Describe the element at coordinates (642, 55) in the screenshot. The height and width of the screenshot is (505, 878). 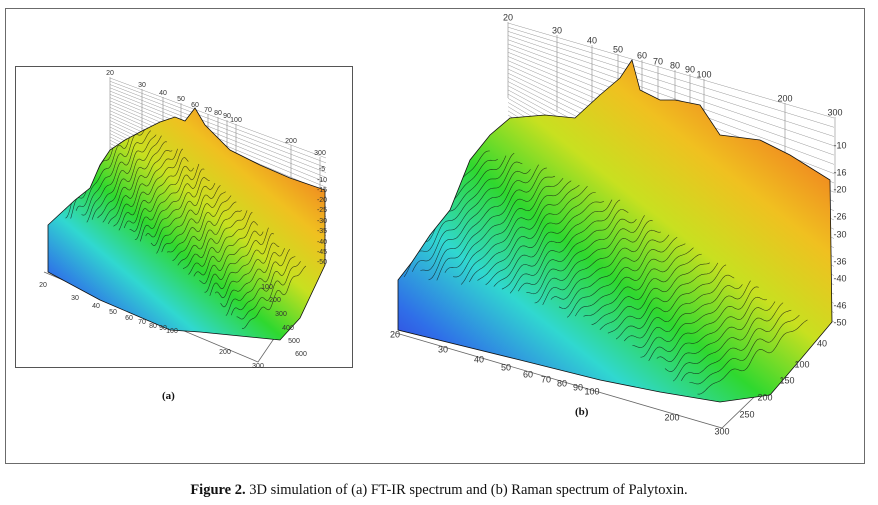
I see `back-axis-tick: 60` at that location.